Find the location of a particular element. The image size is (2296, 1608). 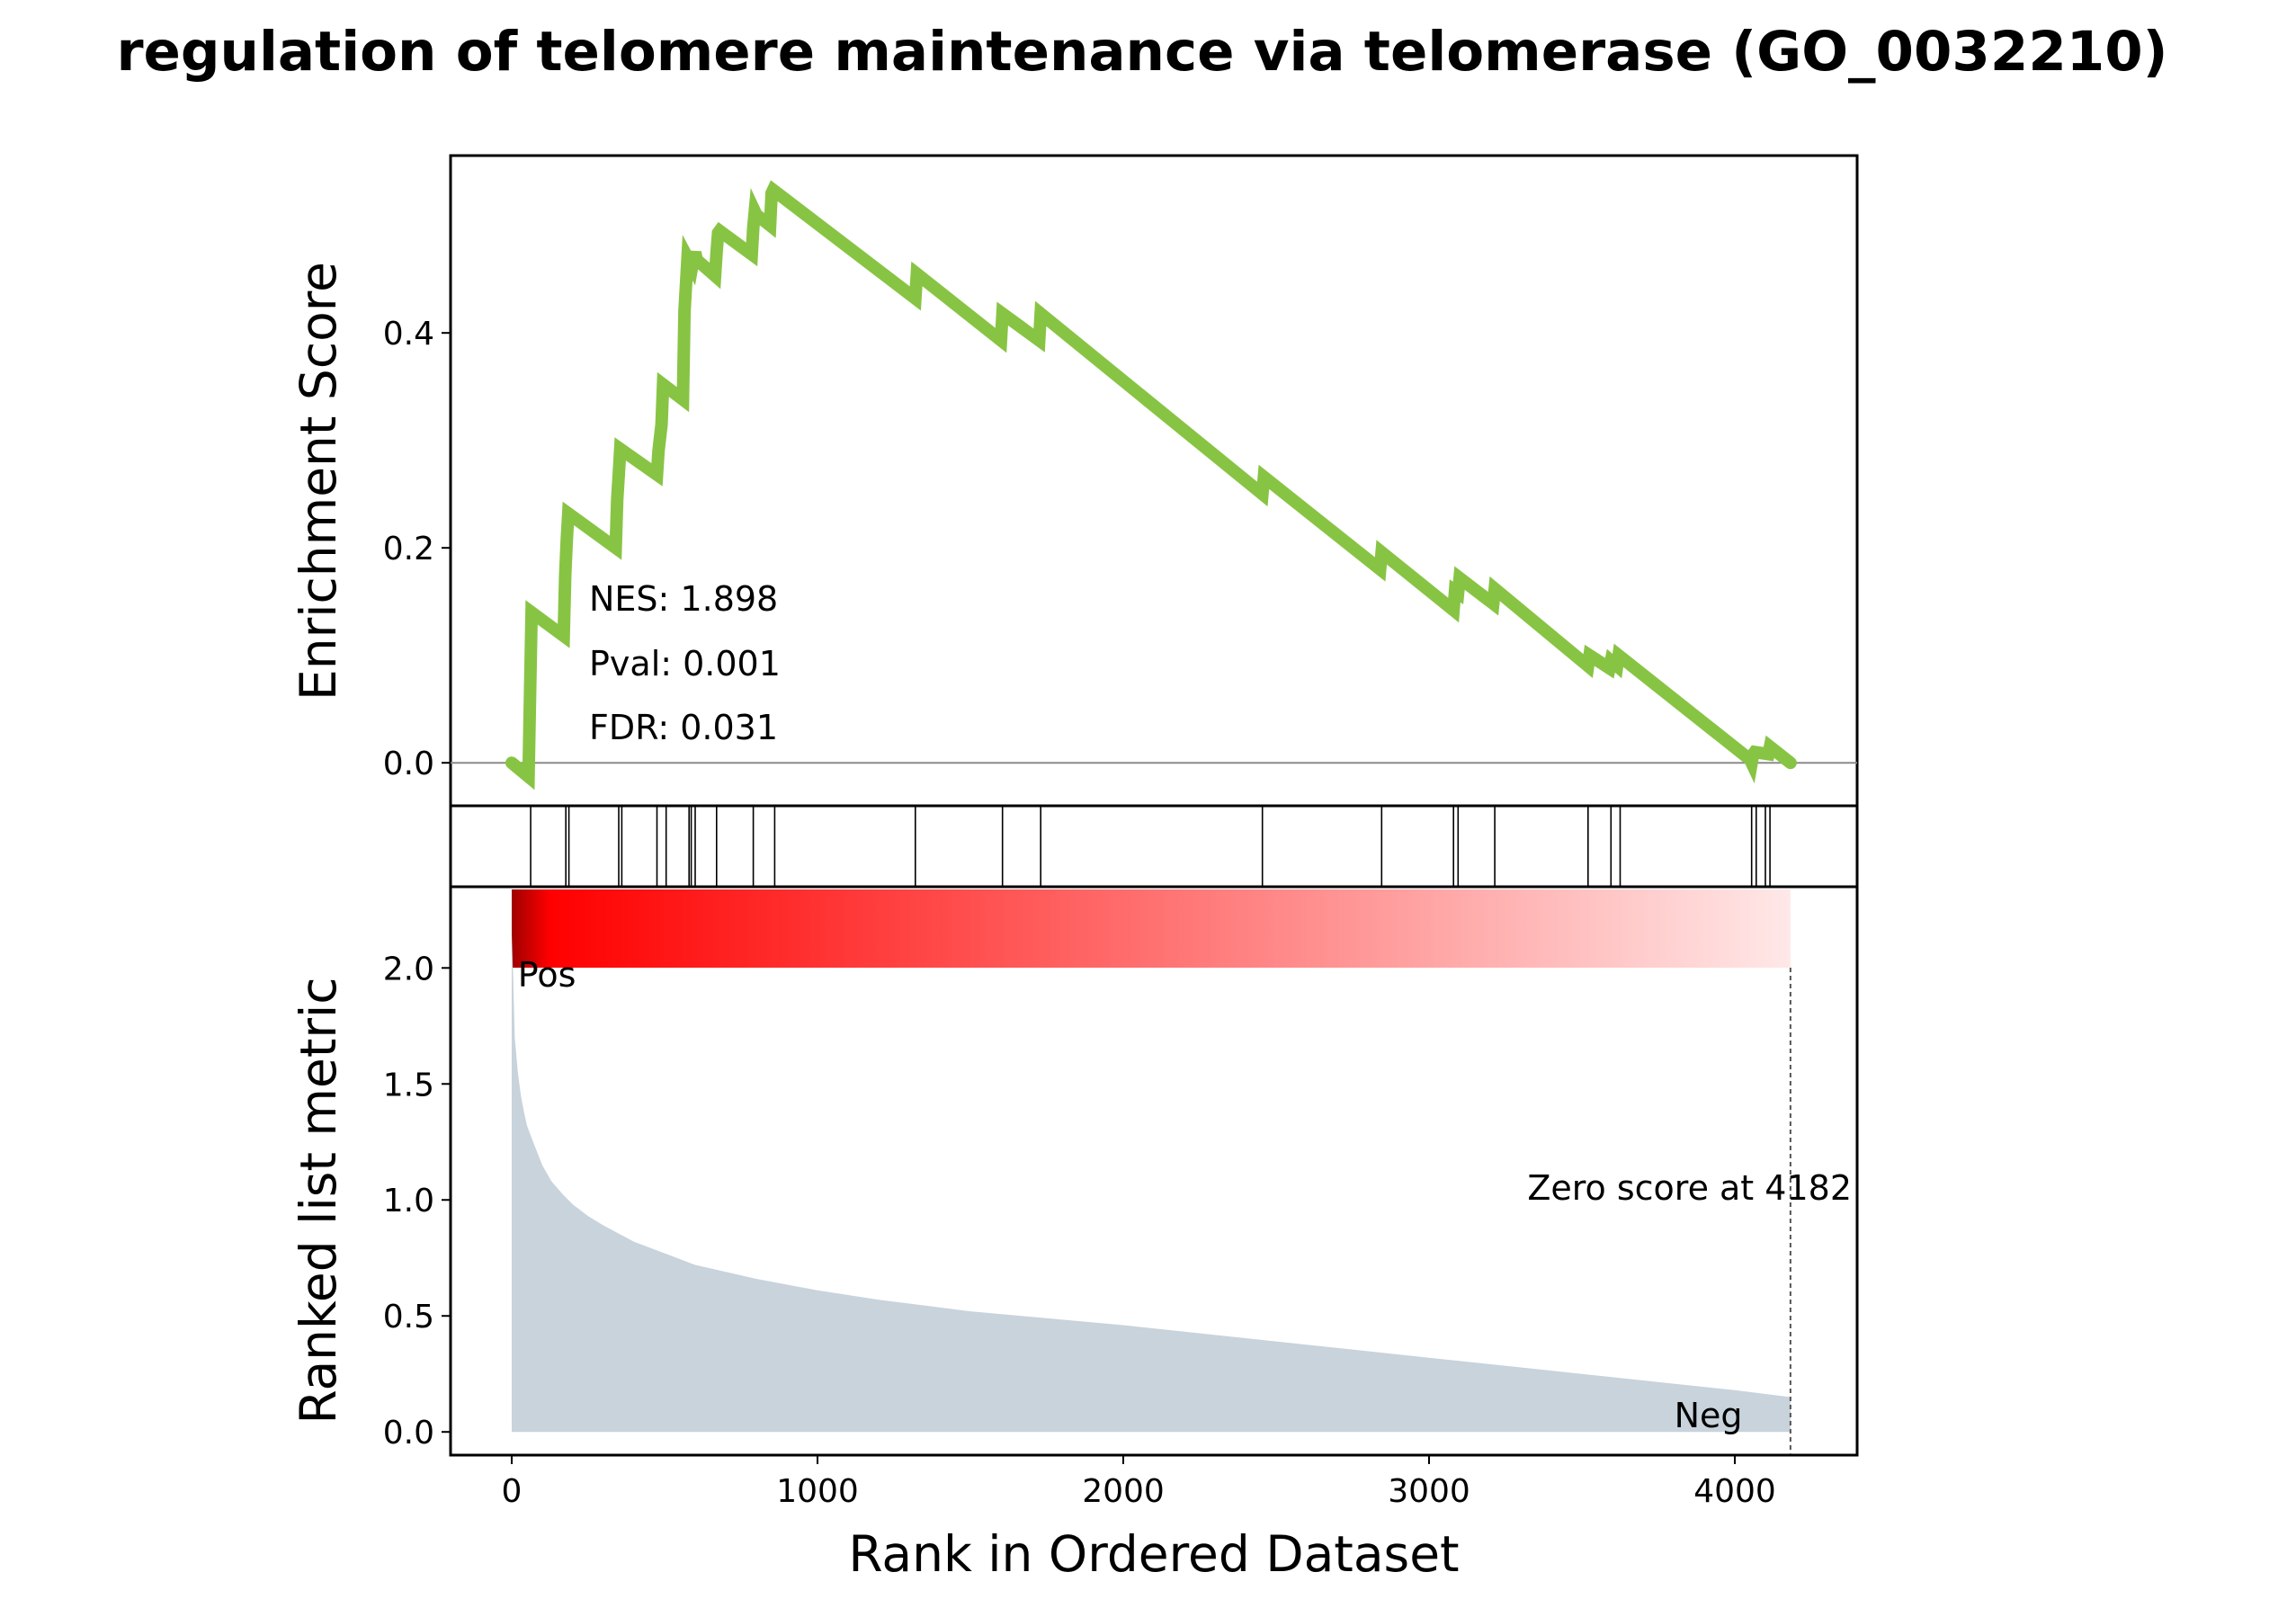

metric-y-ticks: 0.0 0.5 1.0 1.5 2.0 is located at coordinates (417, 1201).